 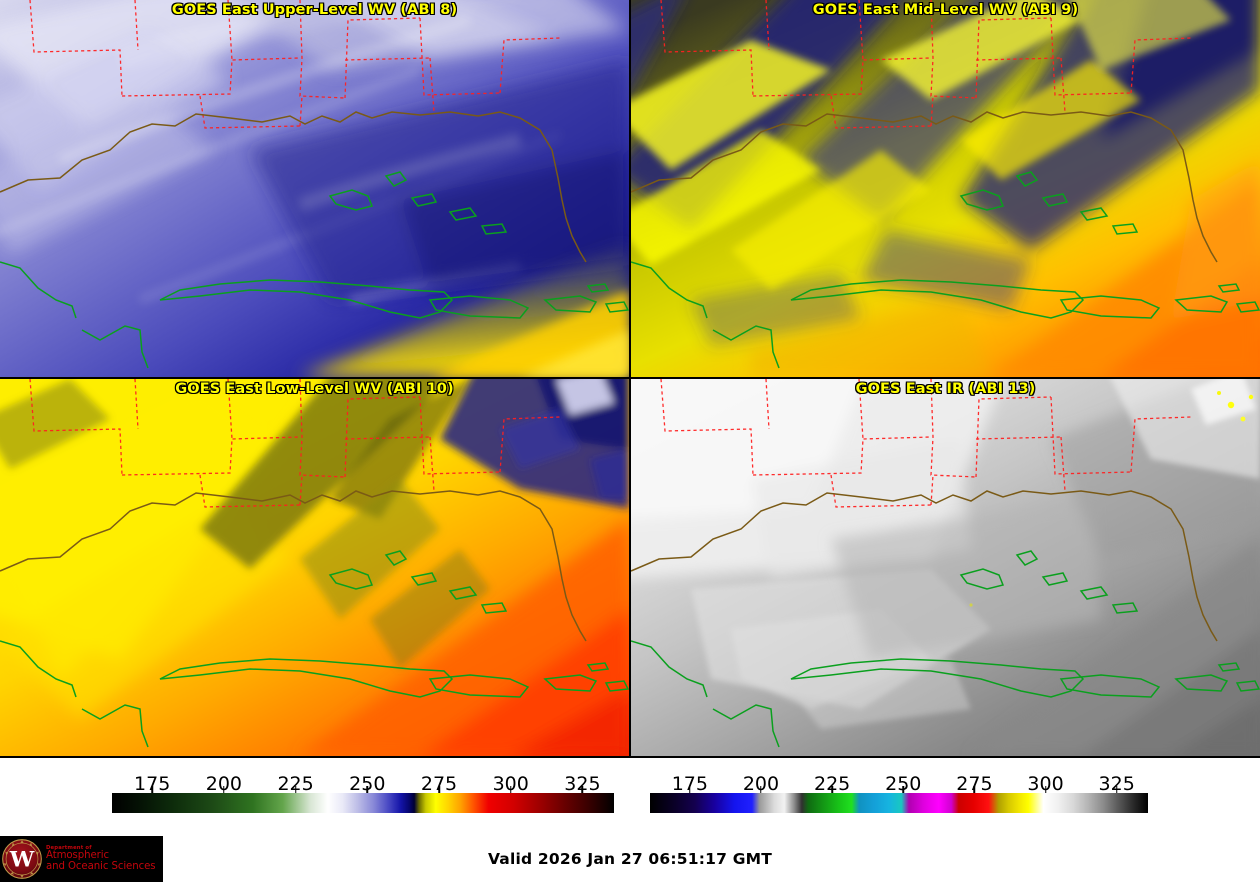 What do you see at coordinates (77, 856) in the screenshot?
I see `logo-name-line-1: Atmospheric` at bounding box center [77, 856].